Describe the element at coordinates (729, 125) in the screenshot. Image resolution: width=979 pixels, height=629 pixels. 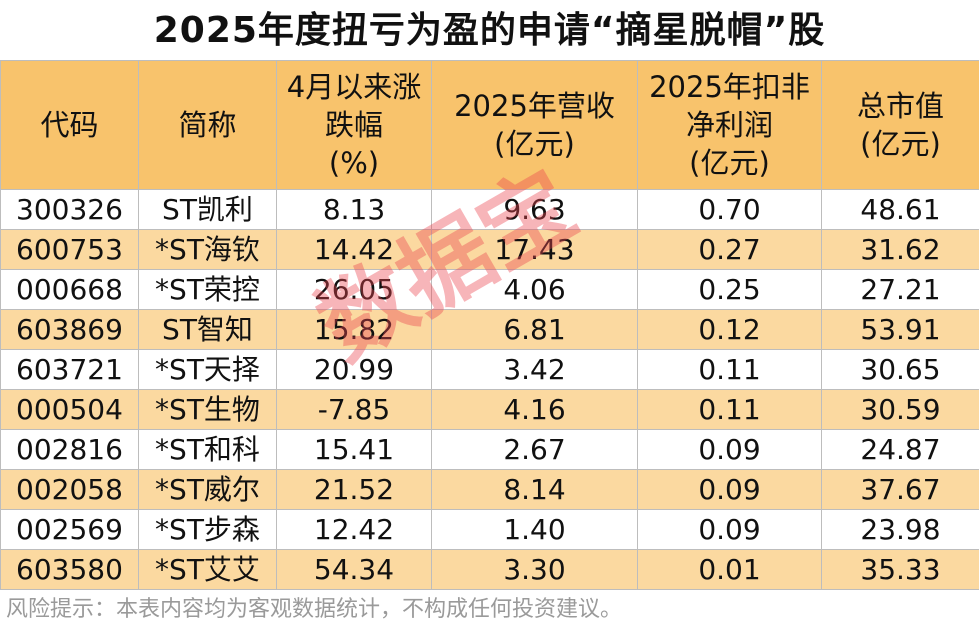
I see `column-header-net-profit: 2025年扣非 净利润 (亿元)` at that location.